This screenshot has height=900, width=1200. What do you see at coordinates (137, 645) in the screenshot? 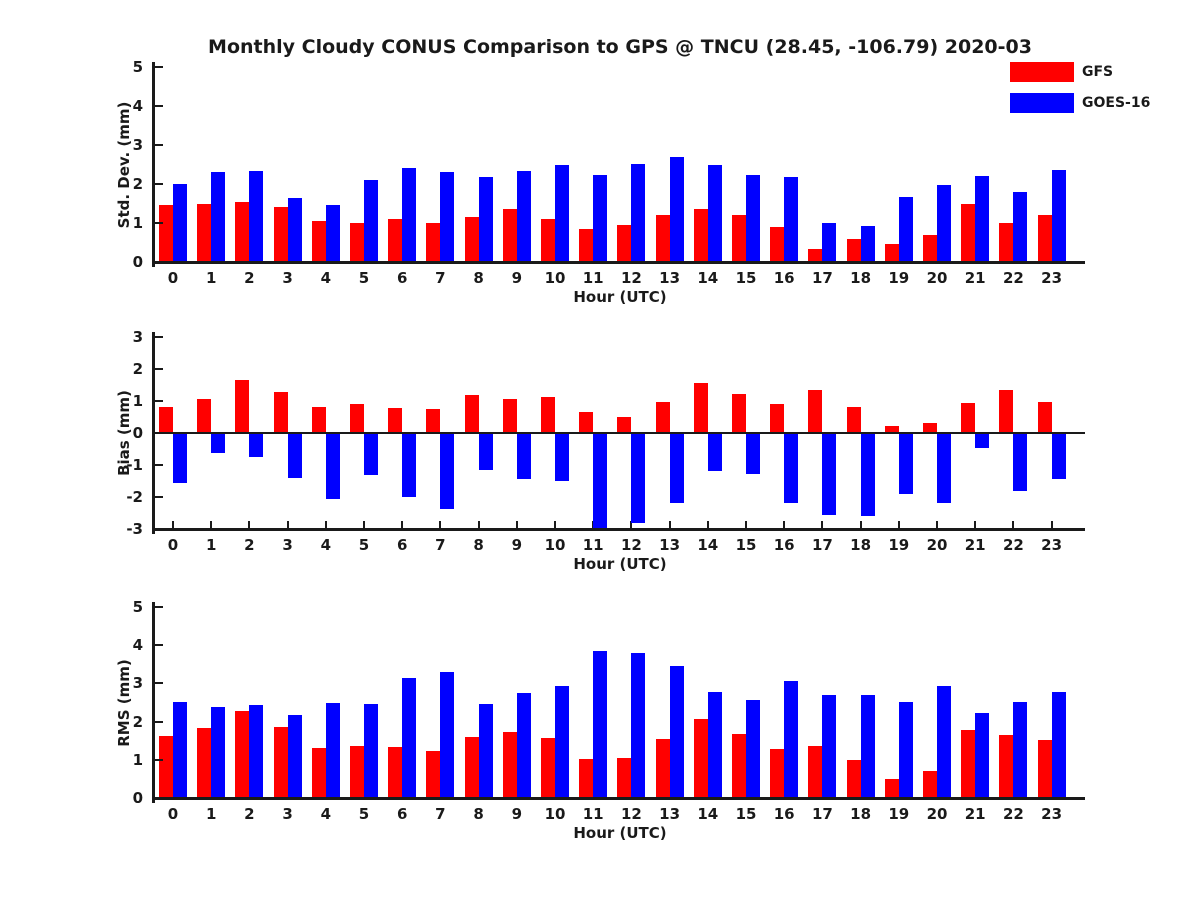
I see `y-tick-label: 4` at bounding box center [137, 645].